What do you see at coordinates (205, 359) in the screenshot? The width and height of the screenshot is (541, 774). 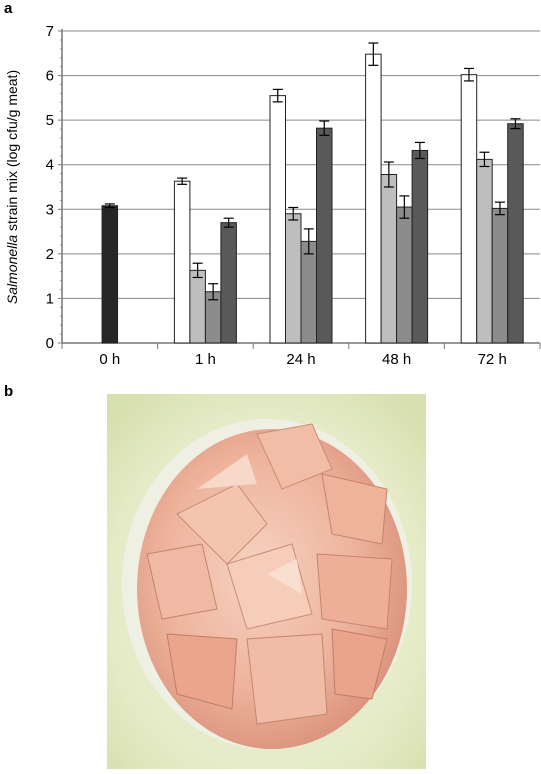 I see `x-tick-label: 1 h` at bounding box center [205, 359].